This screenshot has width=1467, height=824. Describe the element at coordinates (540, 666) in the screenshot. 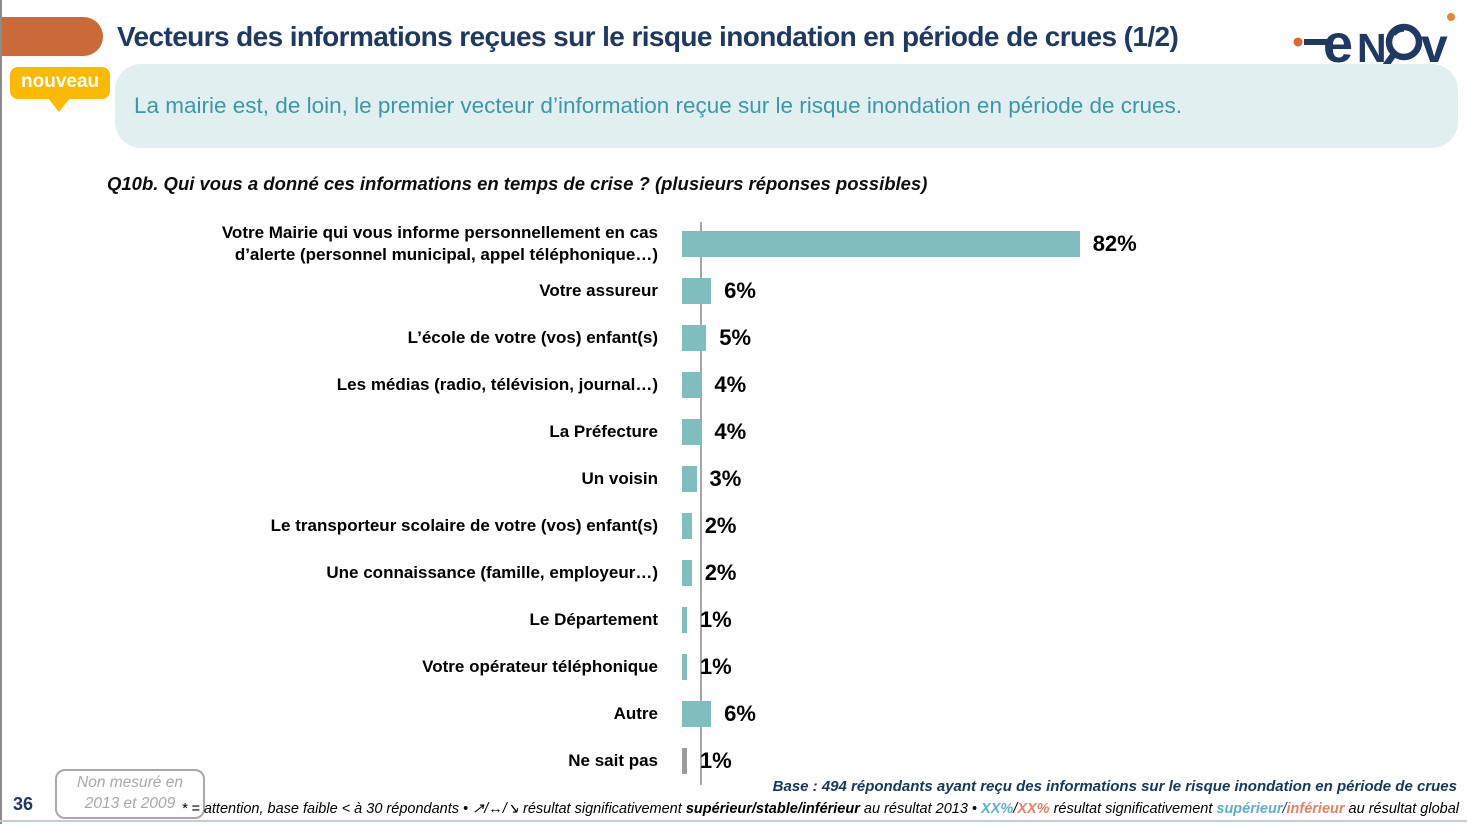

I see `category-label: Votre opérateur téléphonique` at that location.